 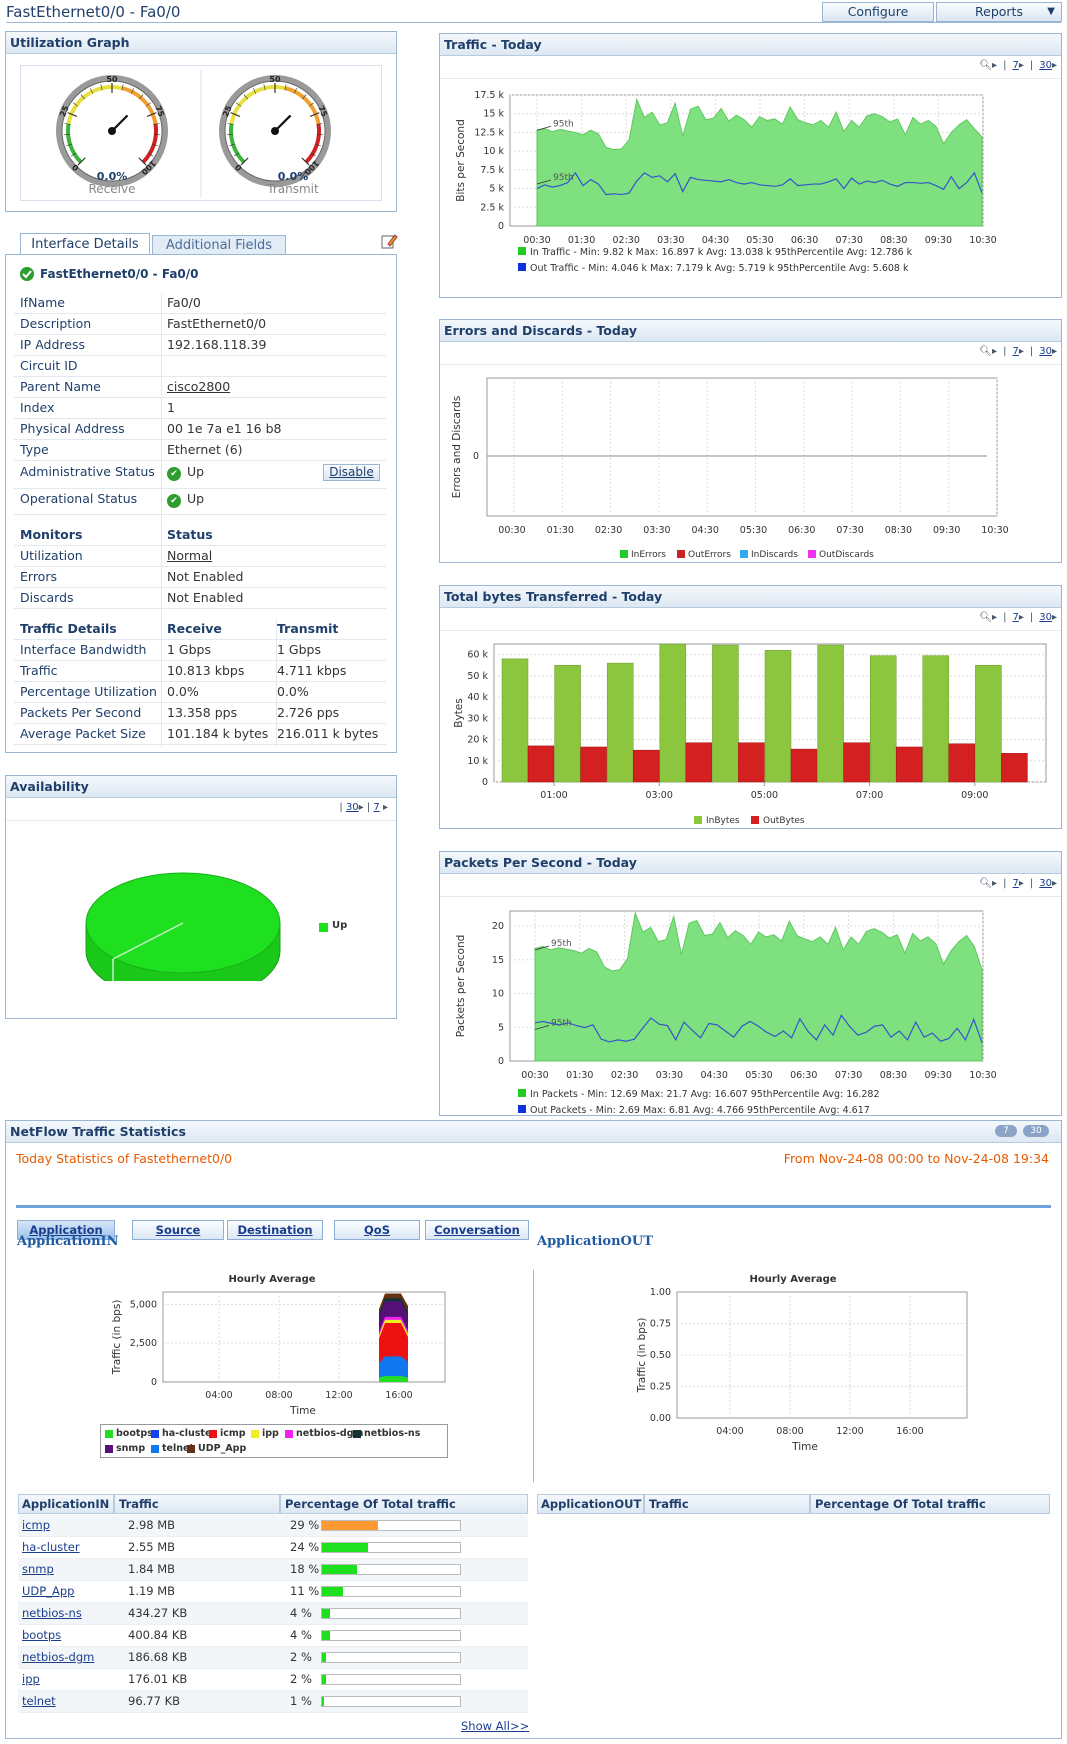 I want to click on oper-status-value: ✔ Up, so click(x=185, y=499).